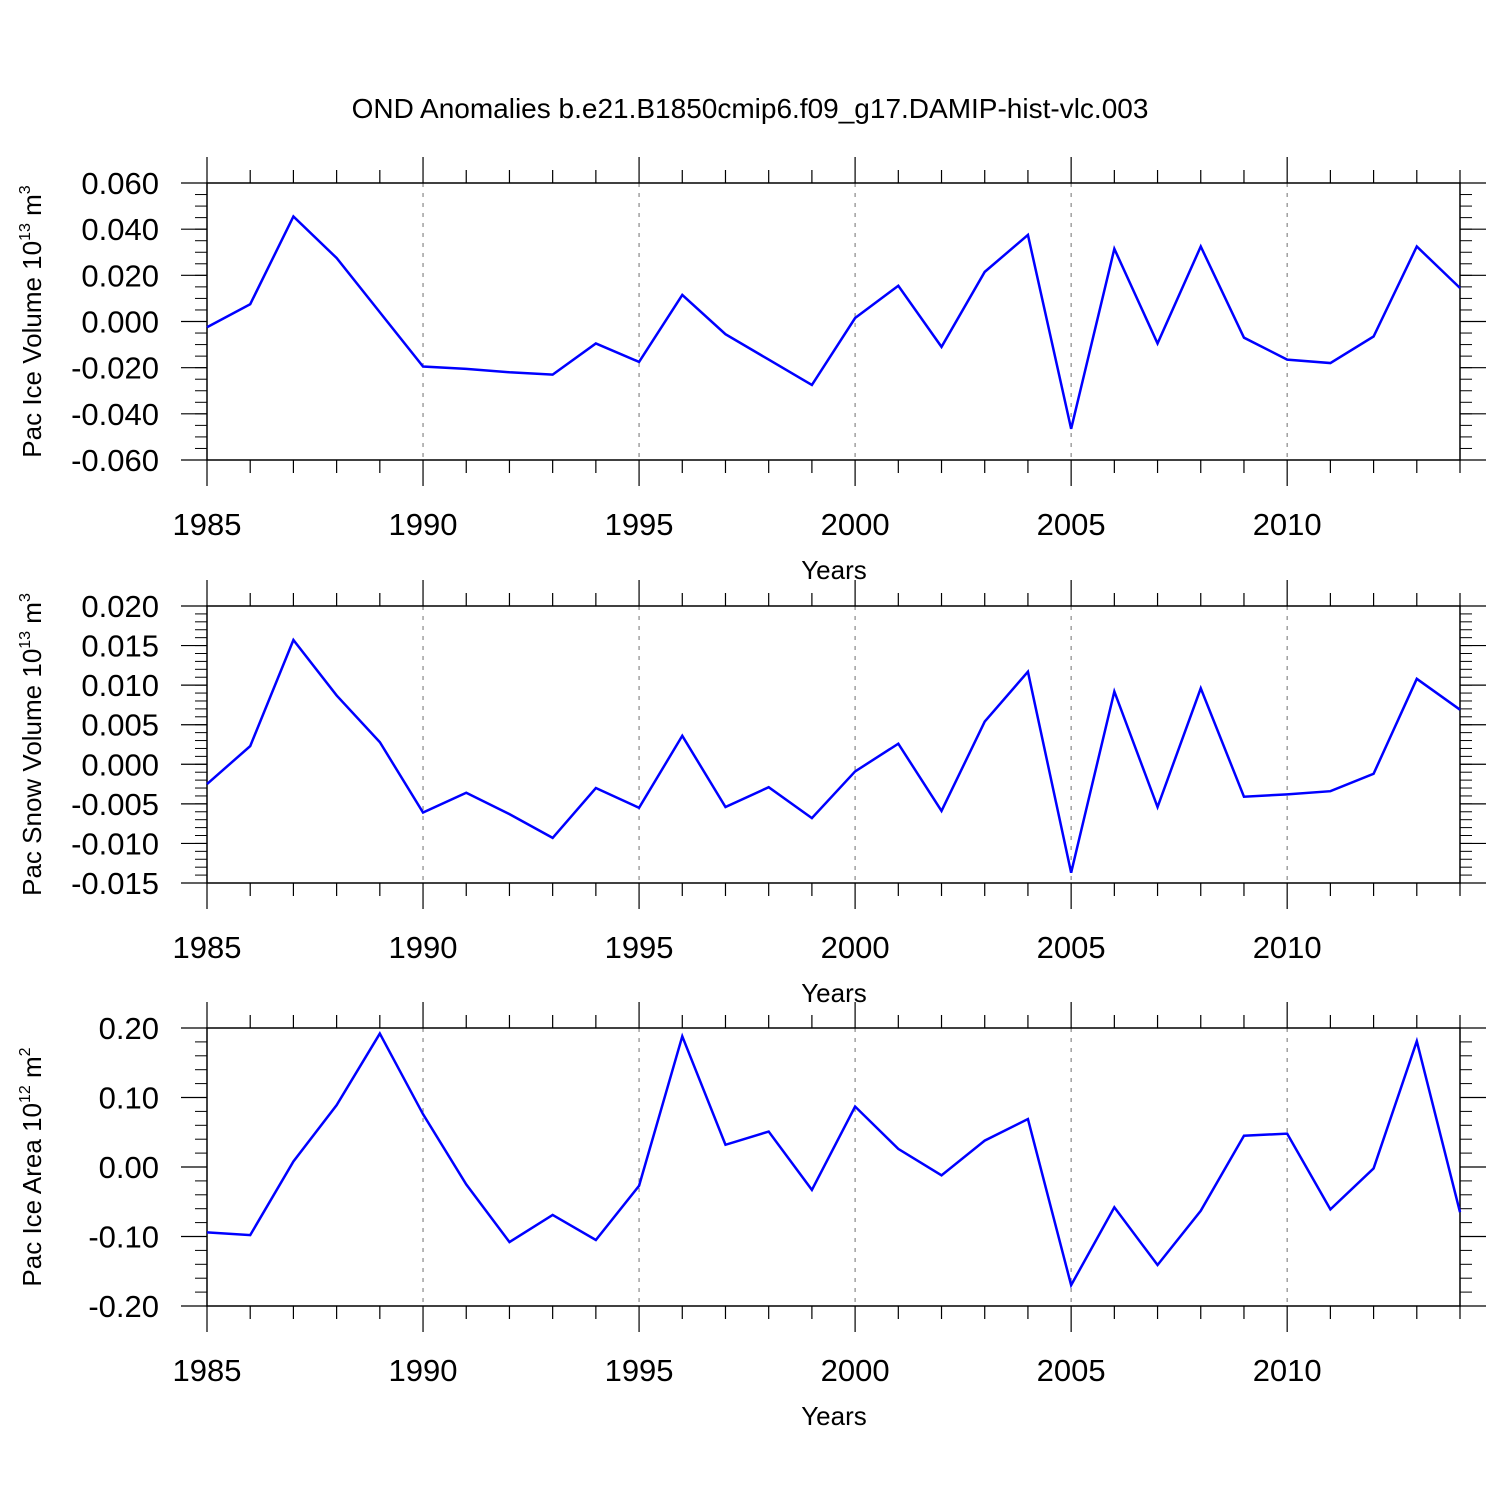  Describe the element at coordinates (115, 368) in the screenshot. I see `ice-volume-y-tick-label: -0.020` at that location.